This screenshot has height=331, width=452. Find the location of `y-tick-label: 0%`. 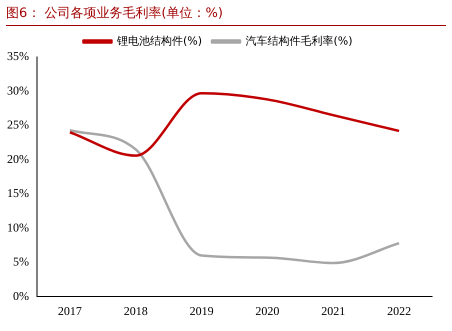

y-tick-label: 0% is located at coordinates (20, 295).